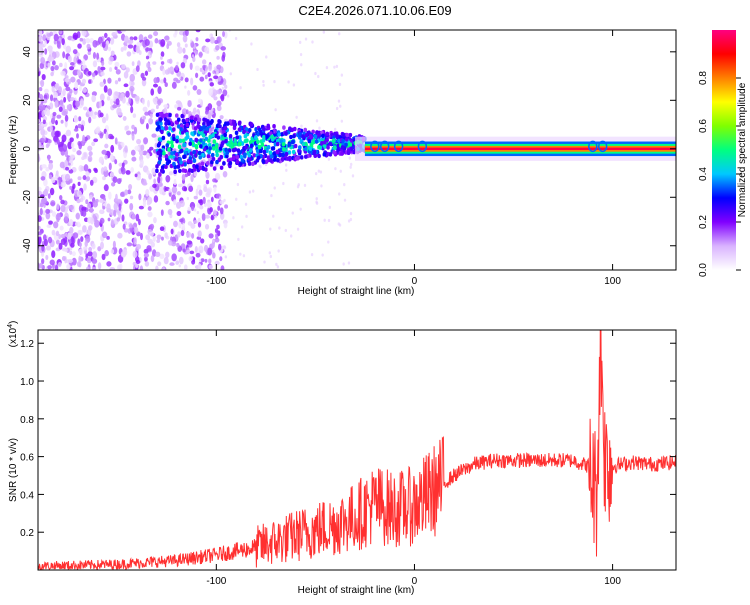 The height and width of the screenshot is (605, 750). What do you see at coordinates (612, 581) in the screenshot?
I see `snr-xtick-label: 100` at bounding box center [612, 581].